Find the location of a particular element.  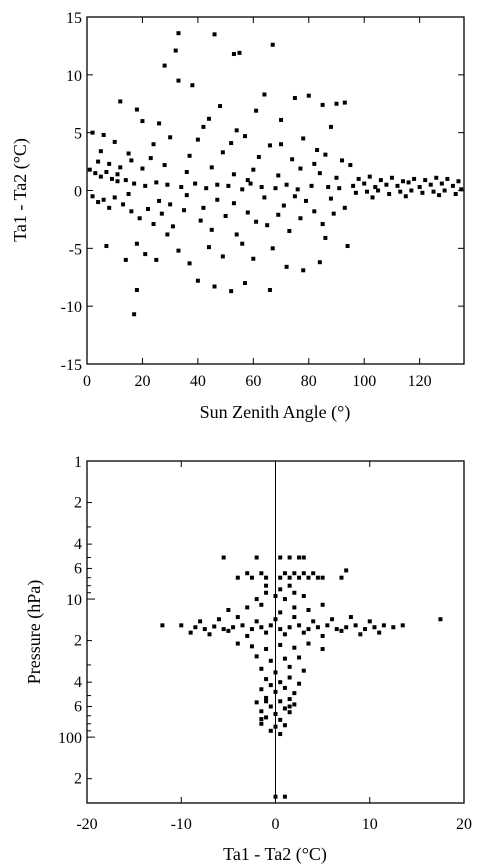

chart1-y-tick-label: -5 is located at coordinates (75, 249).